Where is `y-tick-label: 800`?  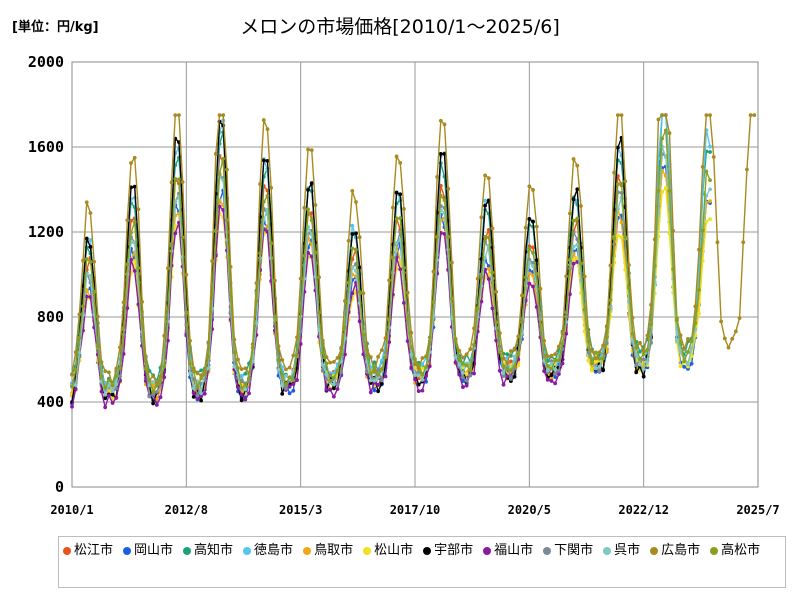
y-tick-label: 800 is located at coordinates (50, 317).